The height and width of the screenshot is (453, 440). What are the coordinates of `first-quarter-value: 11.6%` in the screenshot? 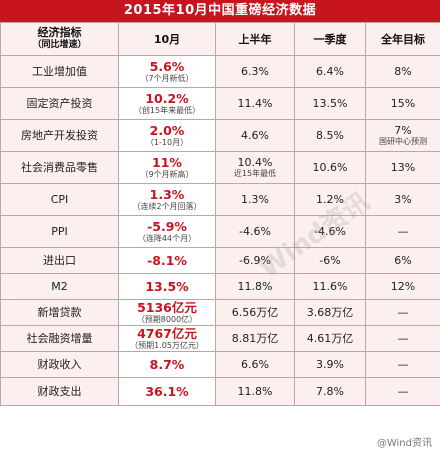 It's located at (330, 286).